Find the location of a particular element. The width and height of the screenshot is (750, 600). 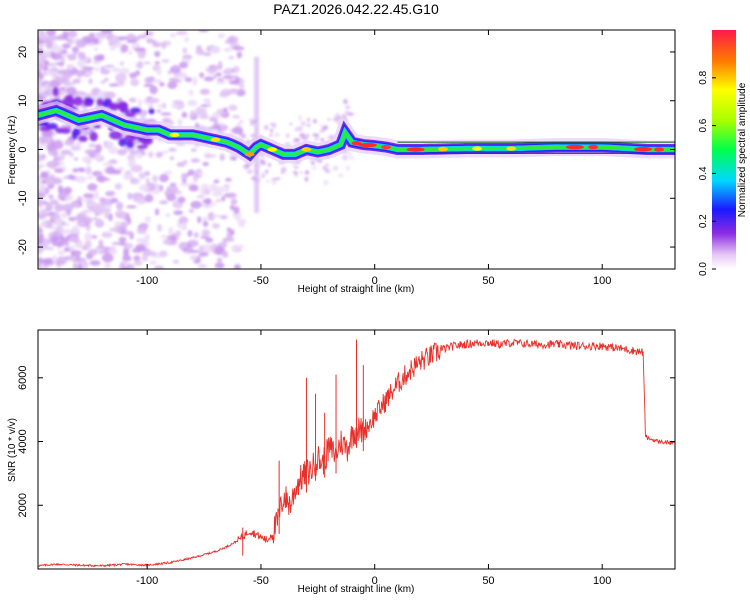

snr-ylabel: SNR (10 * v/v) is located at coordinates (12, 450).